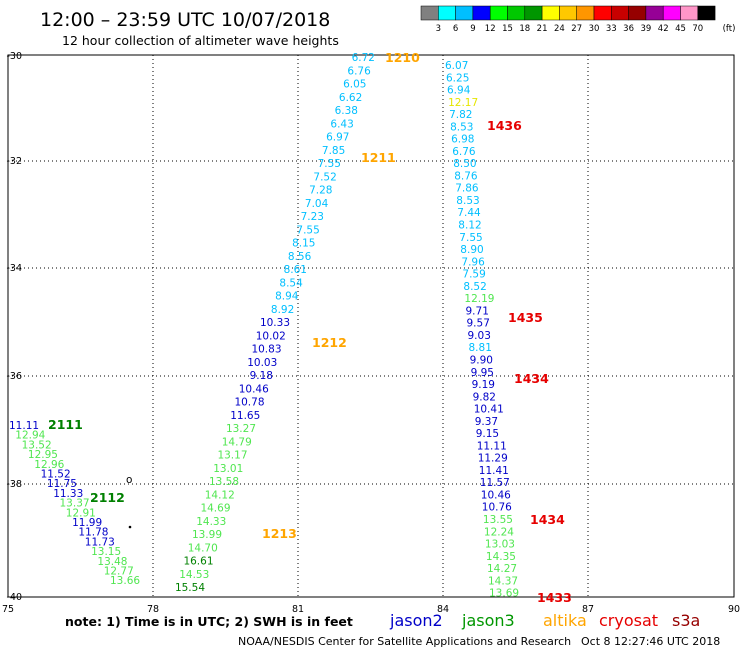 This screenshot has height=650, width=740. Describe the element at coordinates (464, 152) in the screenshot. I see `wave-height-value: 6.76` at that location.